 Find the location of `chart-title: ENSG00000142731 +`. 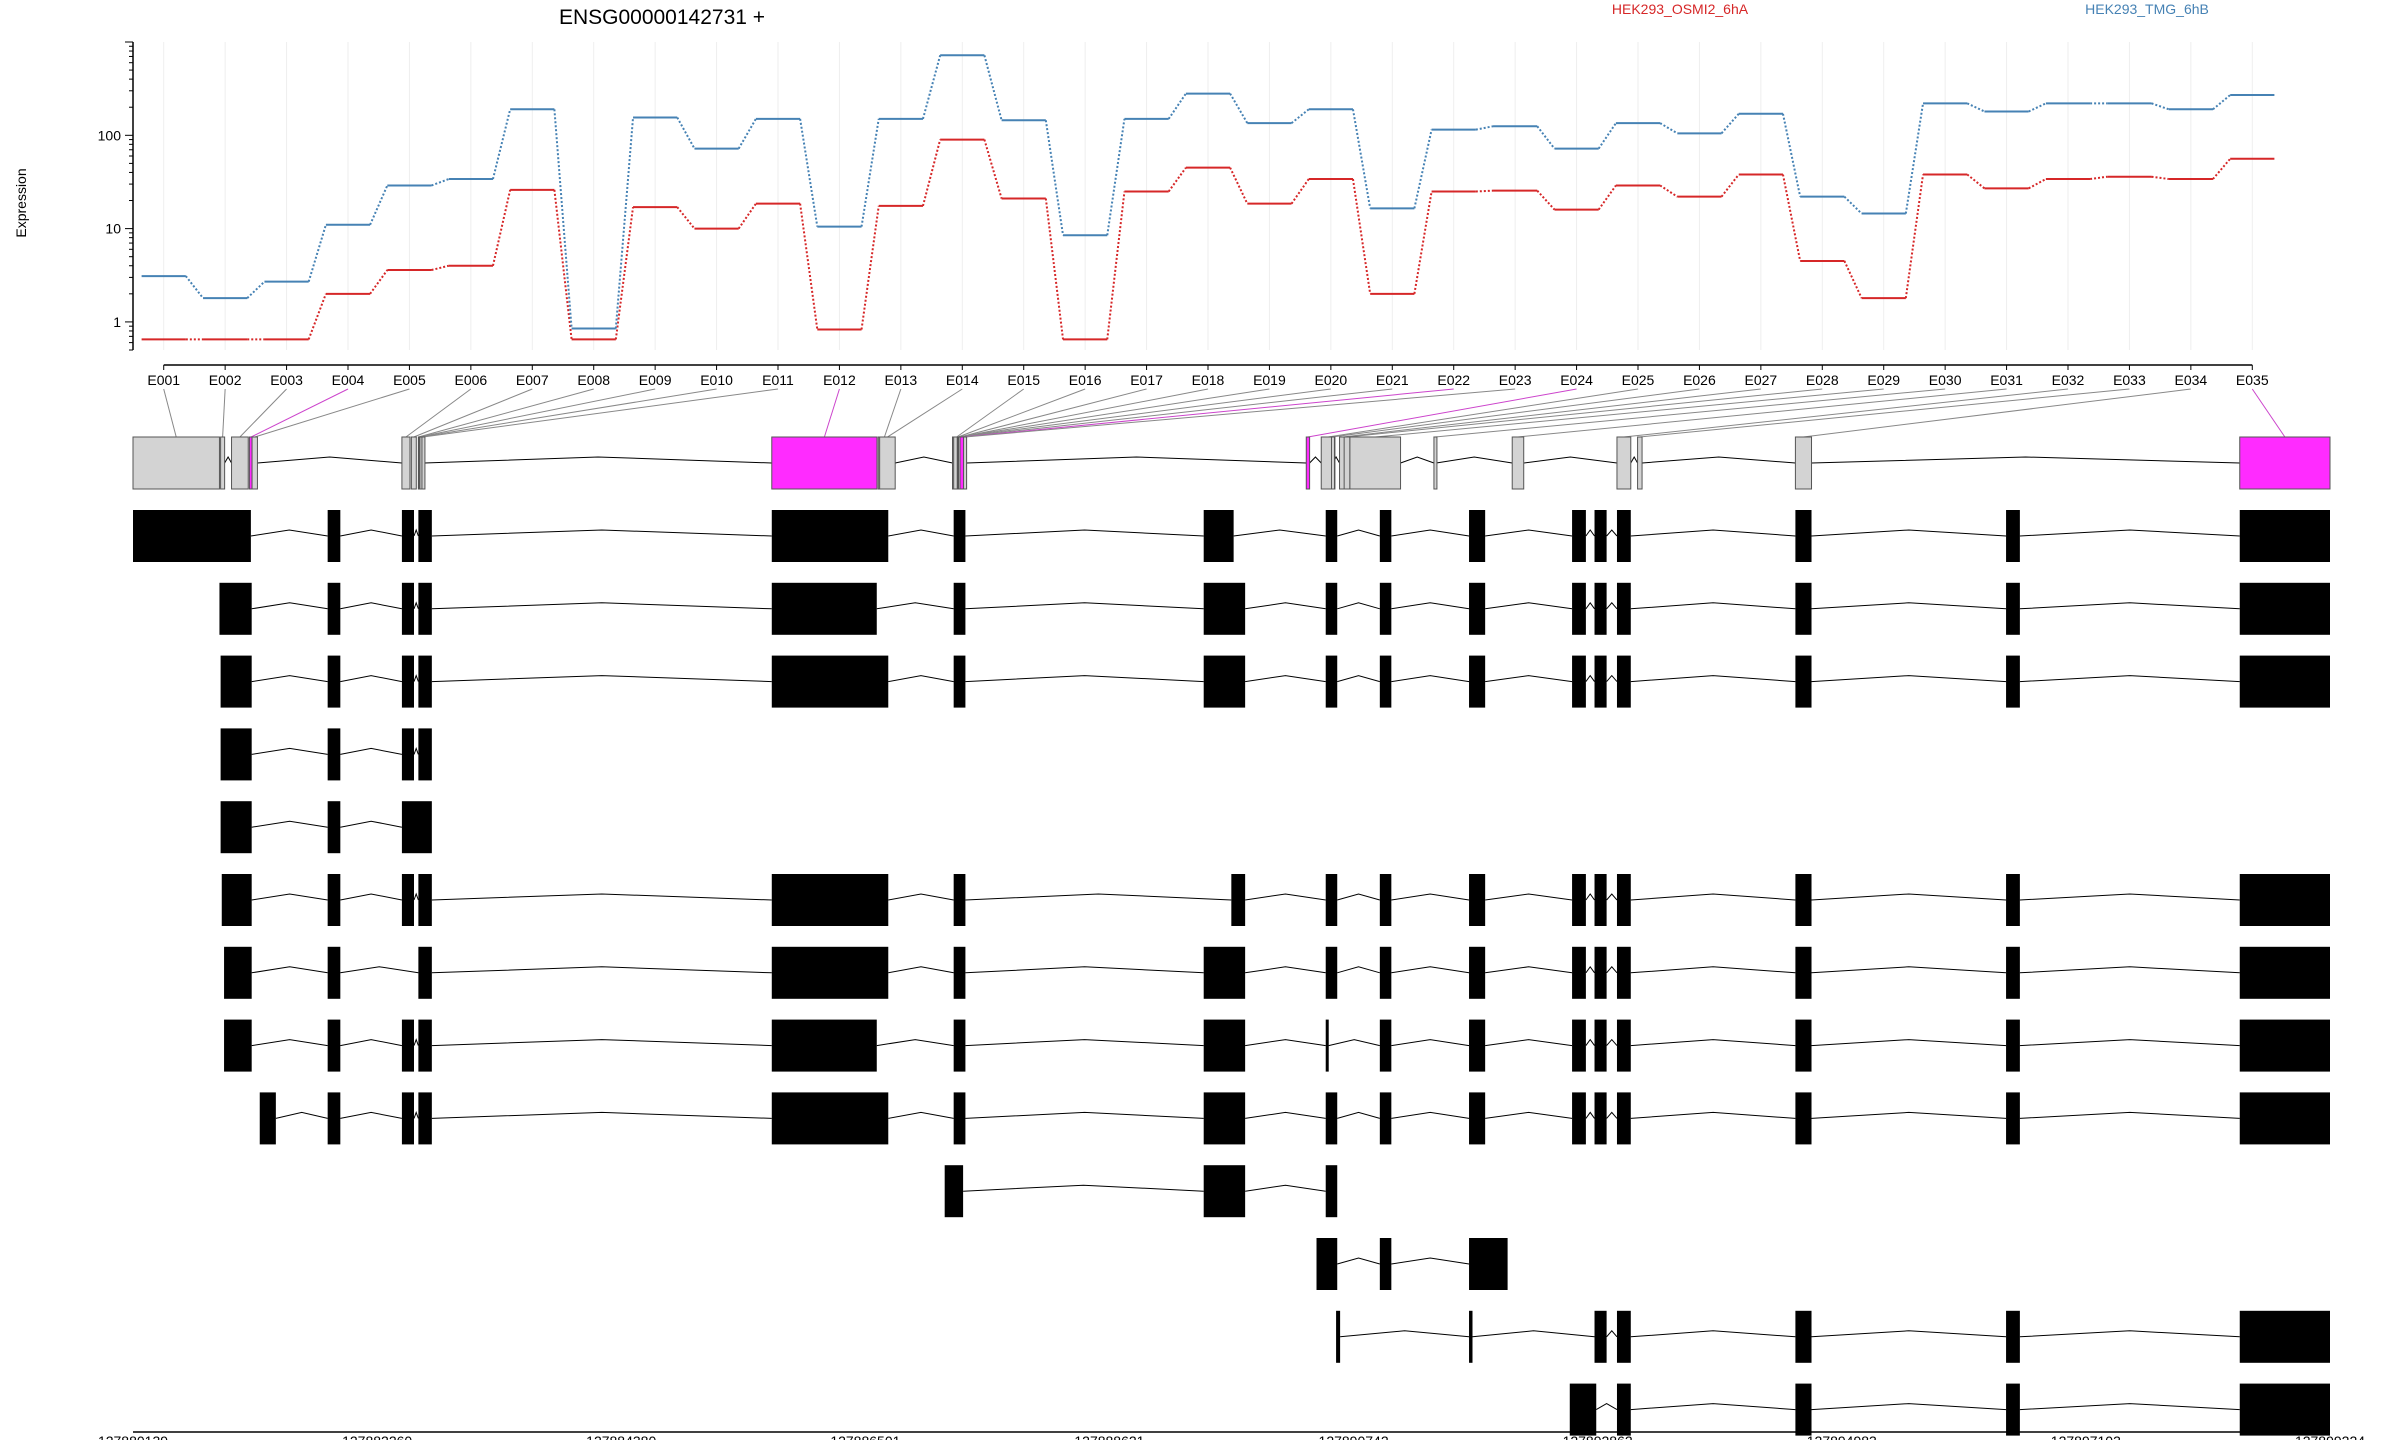

chart-title: ENSG00000142731 + is located at coordinates (662, 17).